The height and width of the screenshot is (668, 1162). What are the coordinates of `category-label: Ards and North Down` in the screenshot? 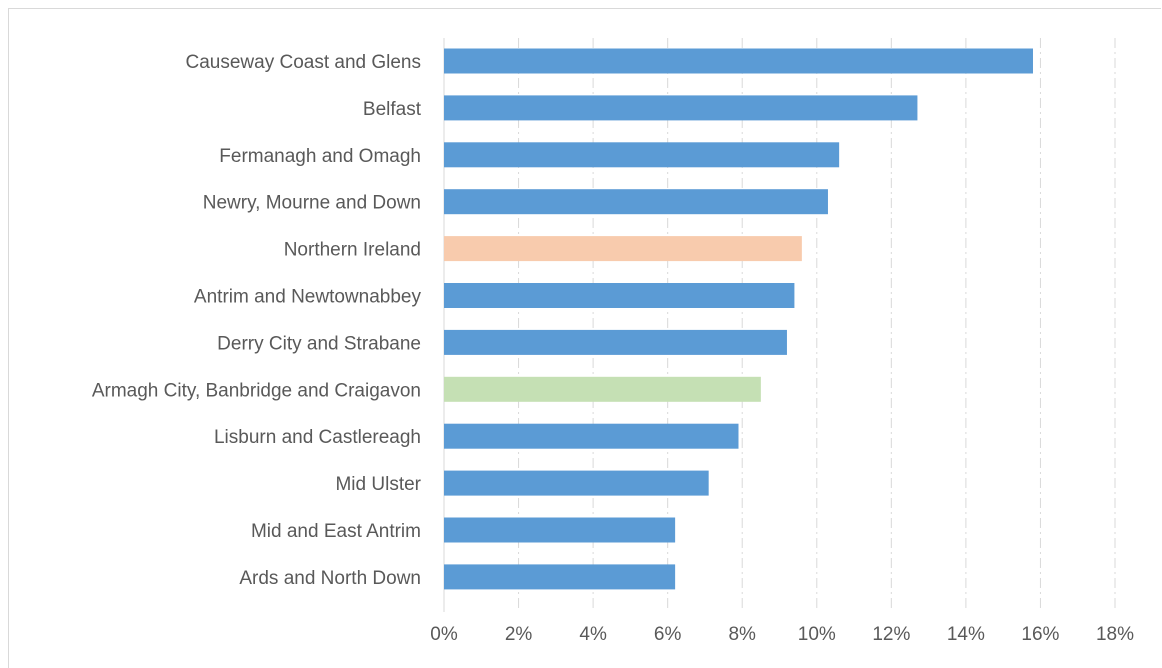 It's located at (330, 578).